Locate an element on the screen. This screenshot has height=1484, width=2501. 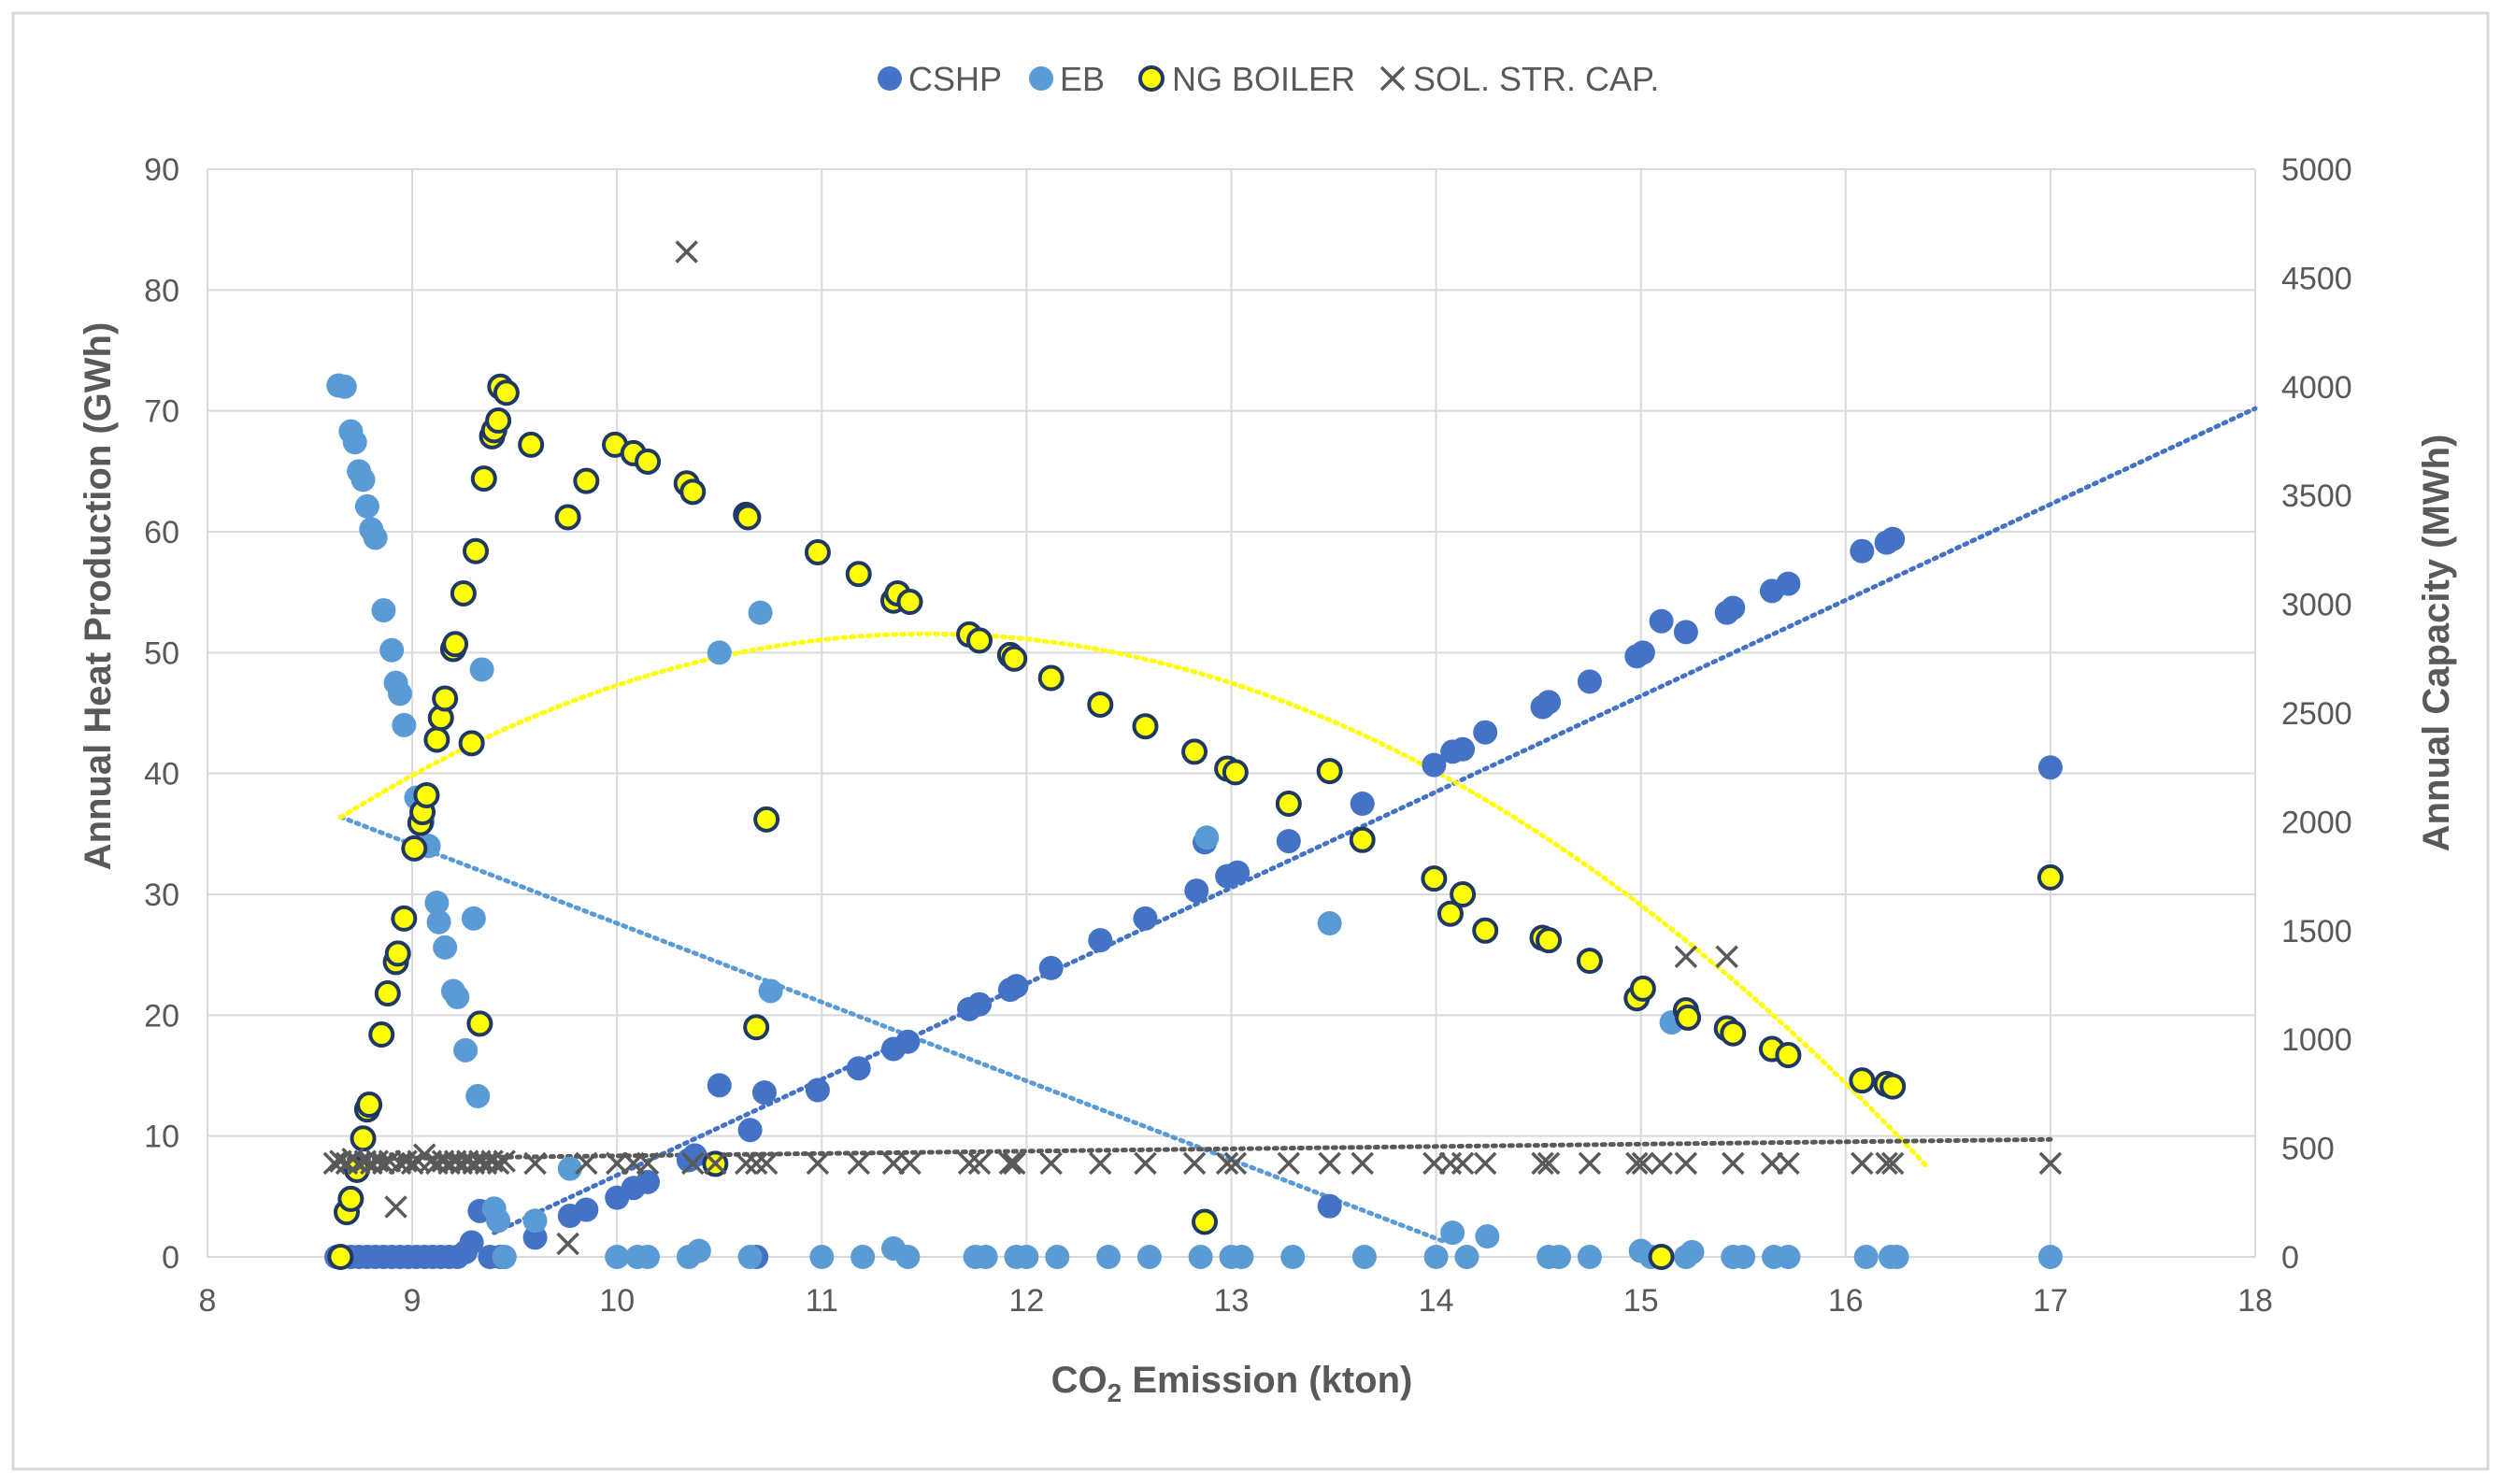
y-axis-title: Annual Heat Production (GWh) is located at coordinates (98, 596).